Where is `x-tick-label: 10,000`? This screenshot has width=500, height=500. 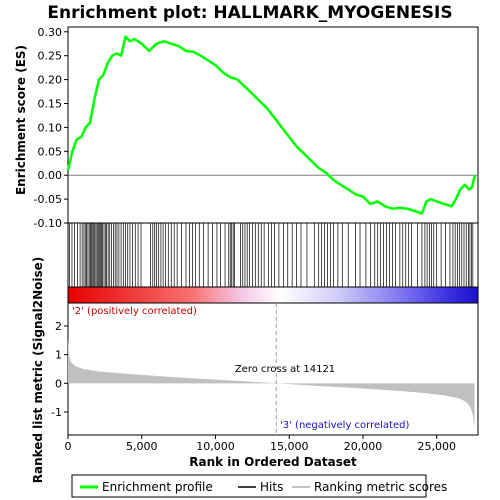 x-tick-label: 10,000 is located at coordinates (215, 446).